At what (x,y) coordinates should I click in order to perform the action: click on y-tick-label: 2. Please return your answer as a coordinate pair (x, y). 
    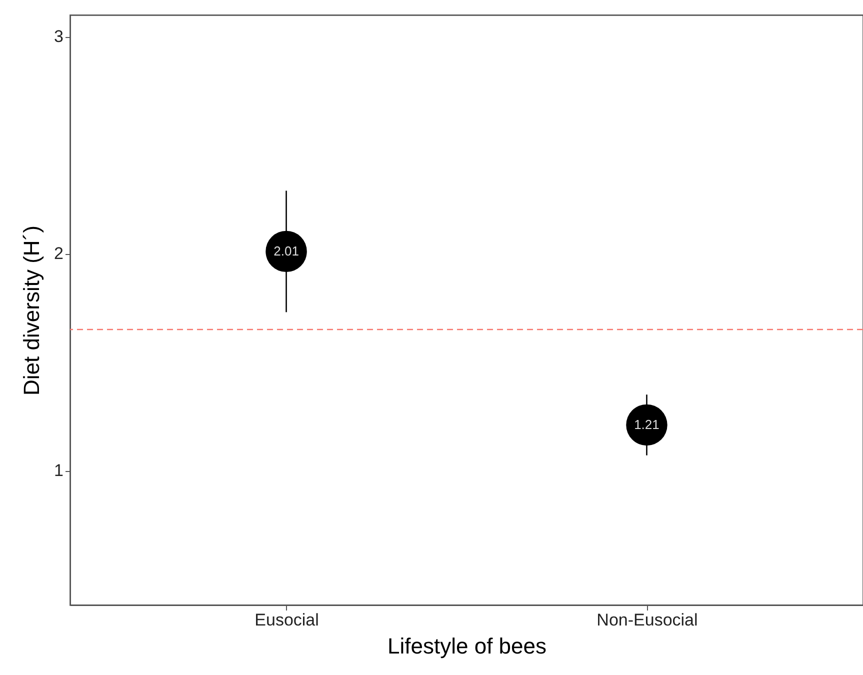
    Looking at the image, I should click on (59, 254).